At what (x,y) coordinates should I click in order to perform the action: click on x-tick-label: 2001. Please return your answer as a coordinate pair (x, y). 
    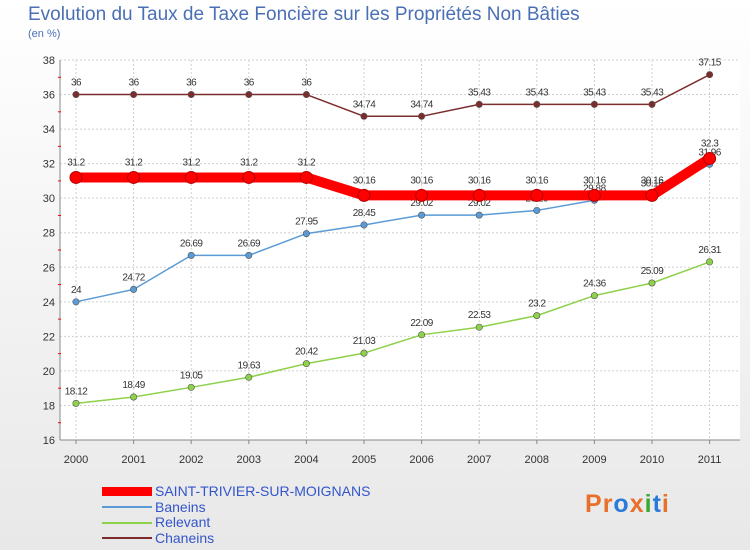
    Looking at the image, I should click on (133, 460).